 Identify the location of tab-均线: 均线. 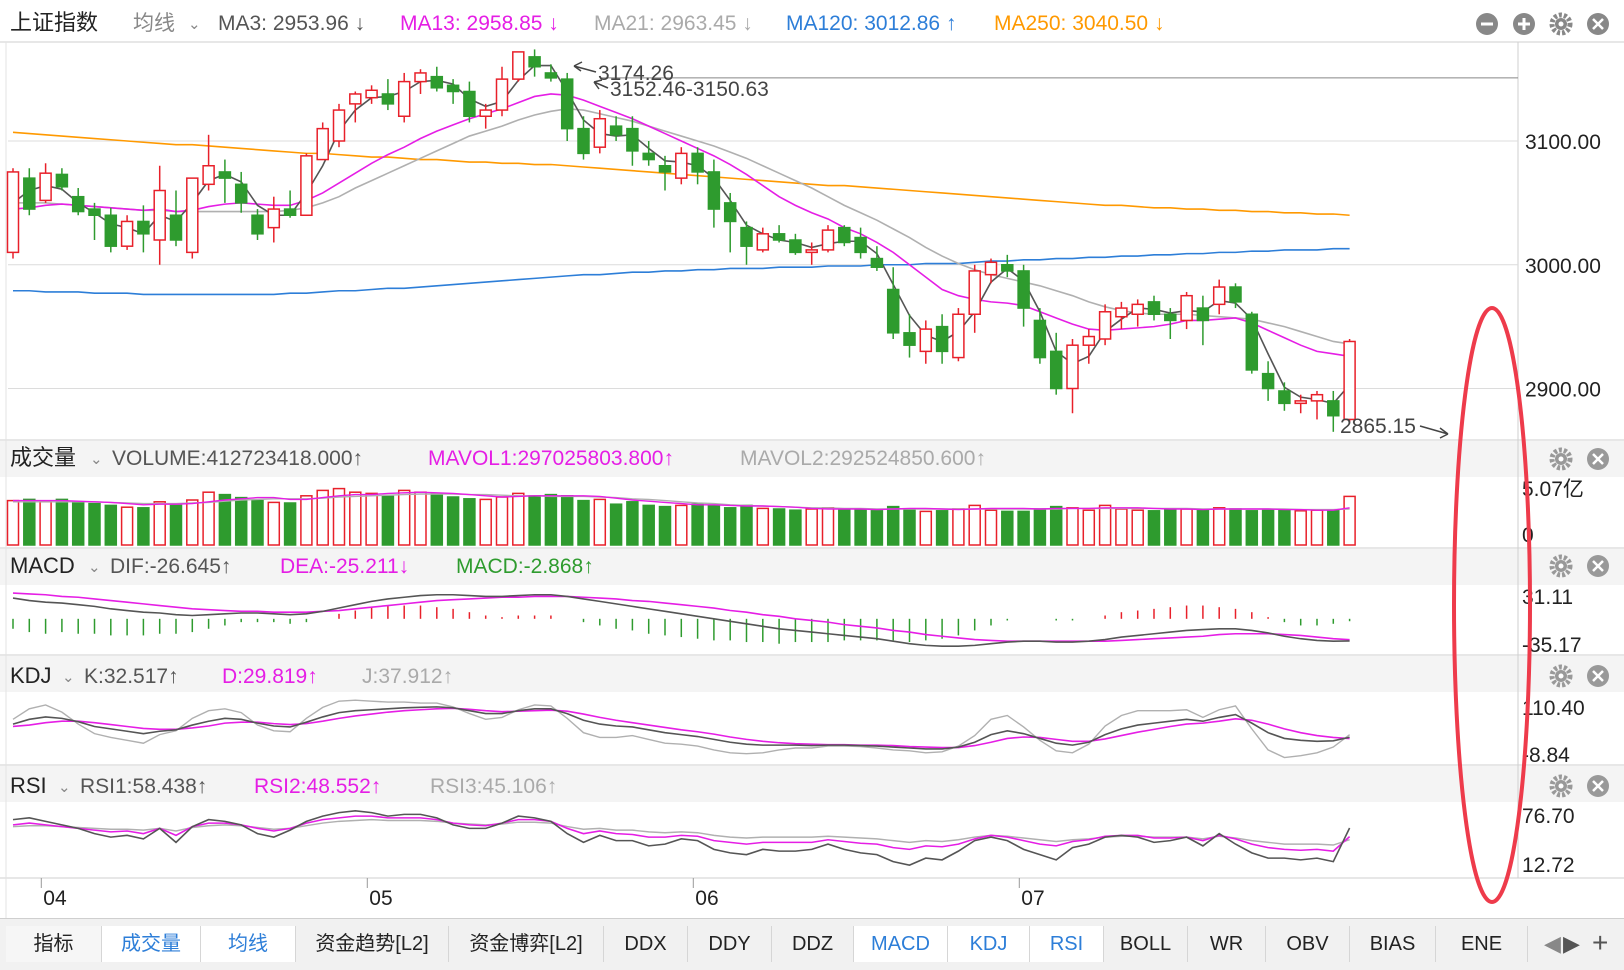
(248, 944).